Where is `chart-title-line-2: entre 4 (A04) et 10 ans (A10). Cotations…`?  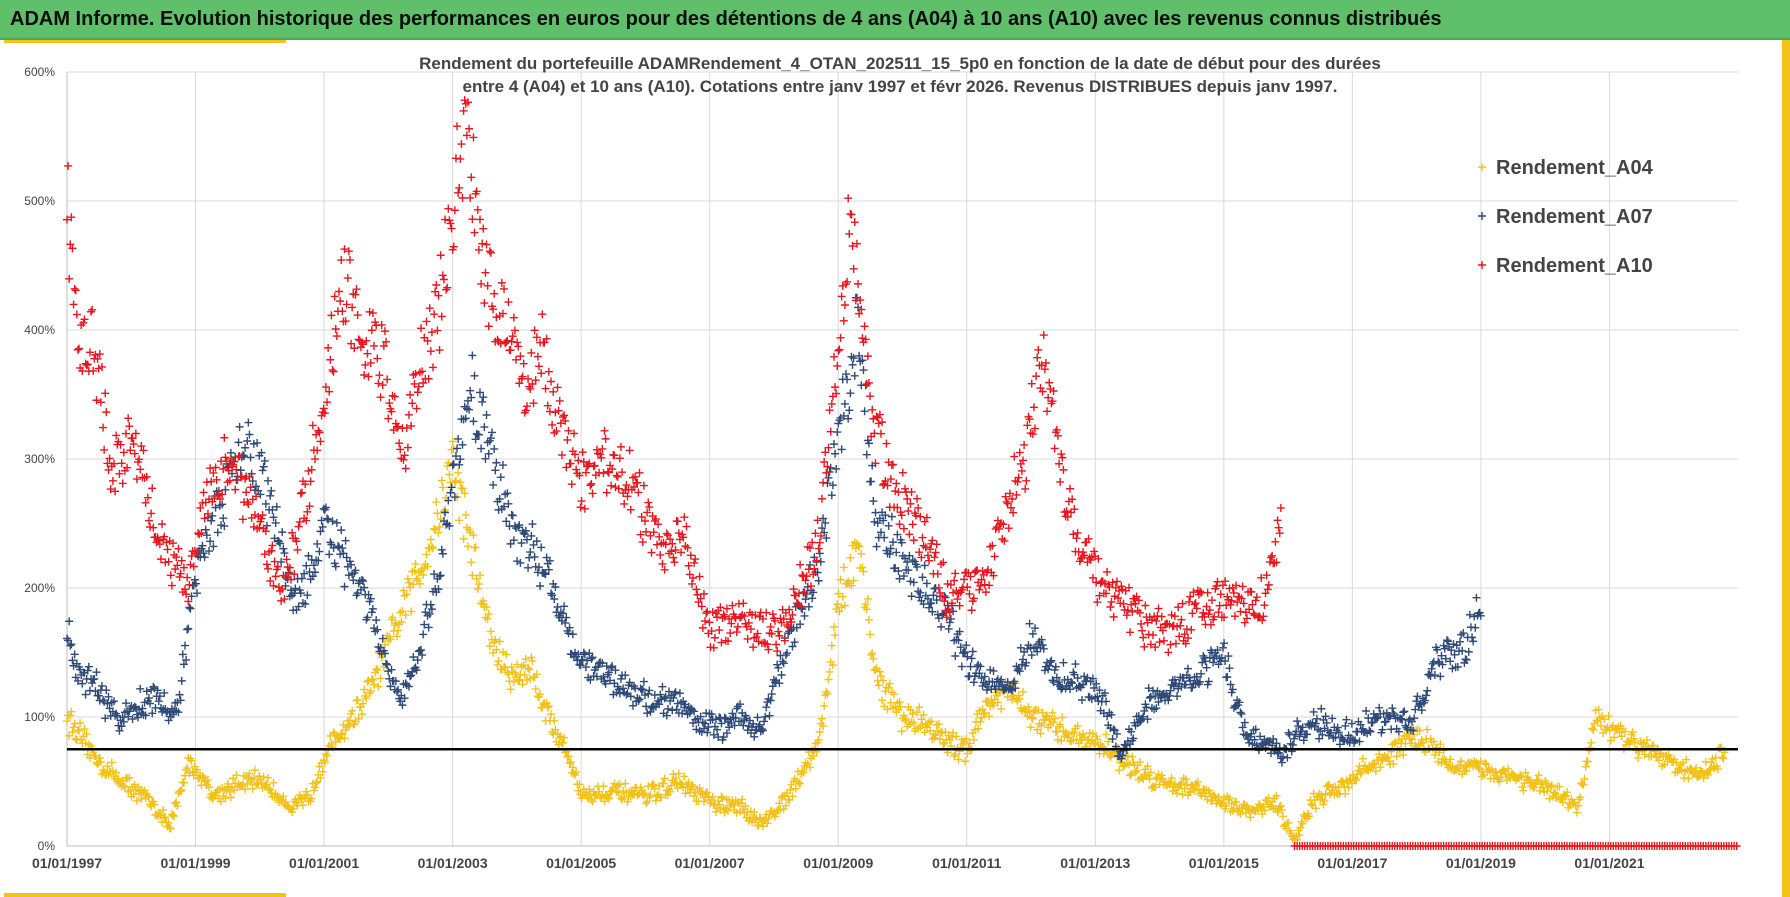
chart-title-line-2: entre 4 (A04) et 10 ans (A10). Cotations… is located at coordinates (900, 86).